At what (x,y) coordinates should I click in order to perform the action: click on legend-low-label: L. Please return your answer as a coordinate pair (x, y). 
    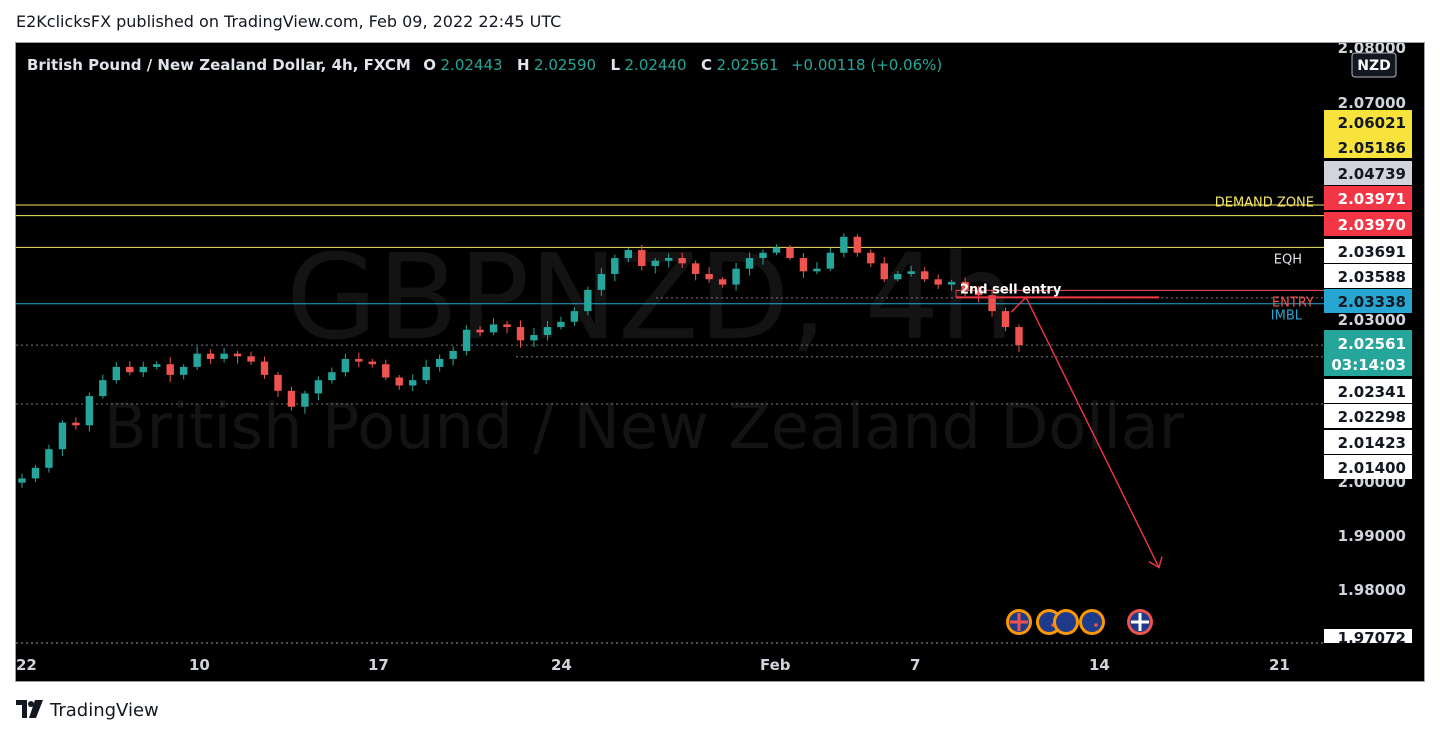
    Looking at the image, I should click on (616, 65).